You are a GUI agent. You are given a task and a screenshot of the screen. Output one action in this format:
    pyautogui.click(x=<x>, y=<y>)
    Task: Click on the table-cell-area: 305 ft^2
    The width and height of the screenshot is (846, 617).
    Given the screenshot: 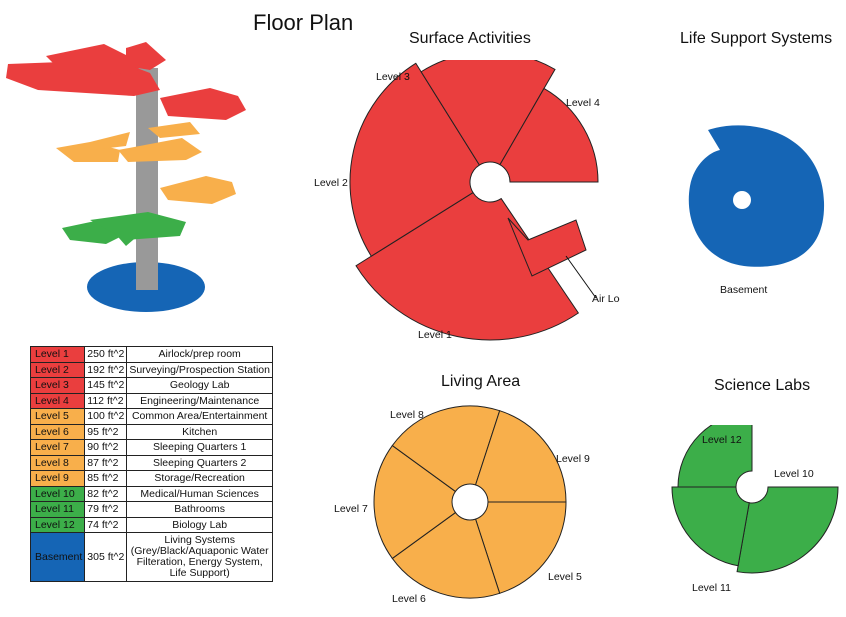 What is the action you would take?
    pyautogui.click(x=106, y=557)
    